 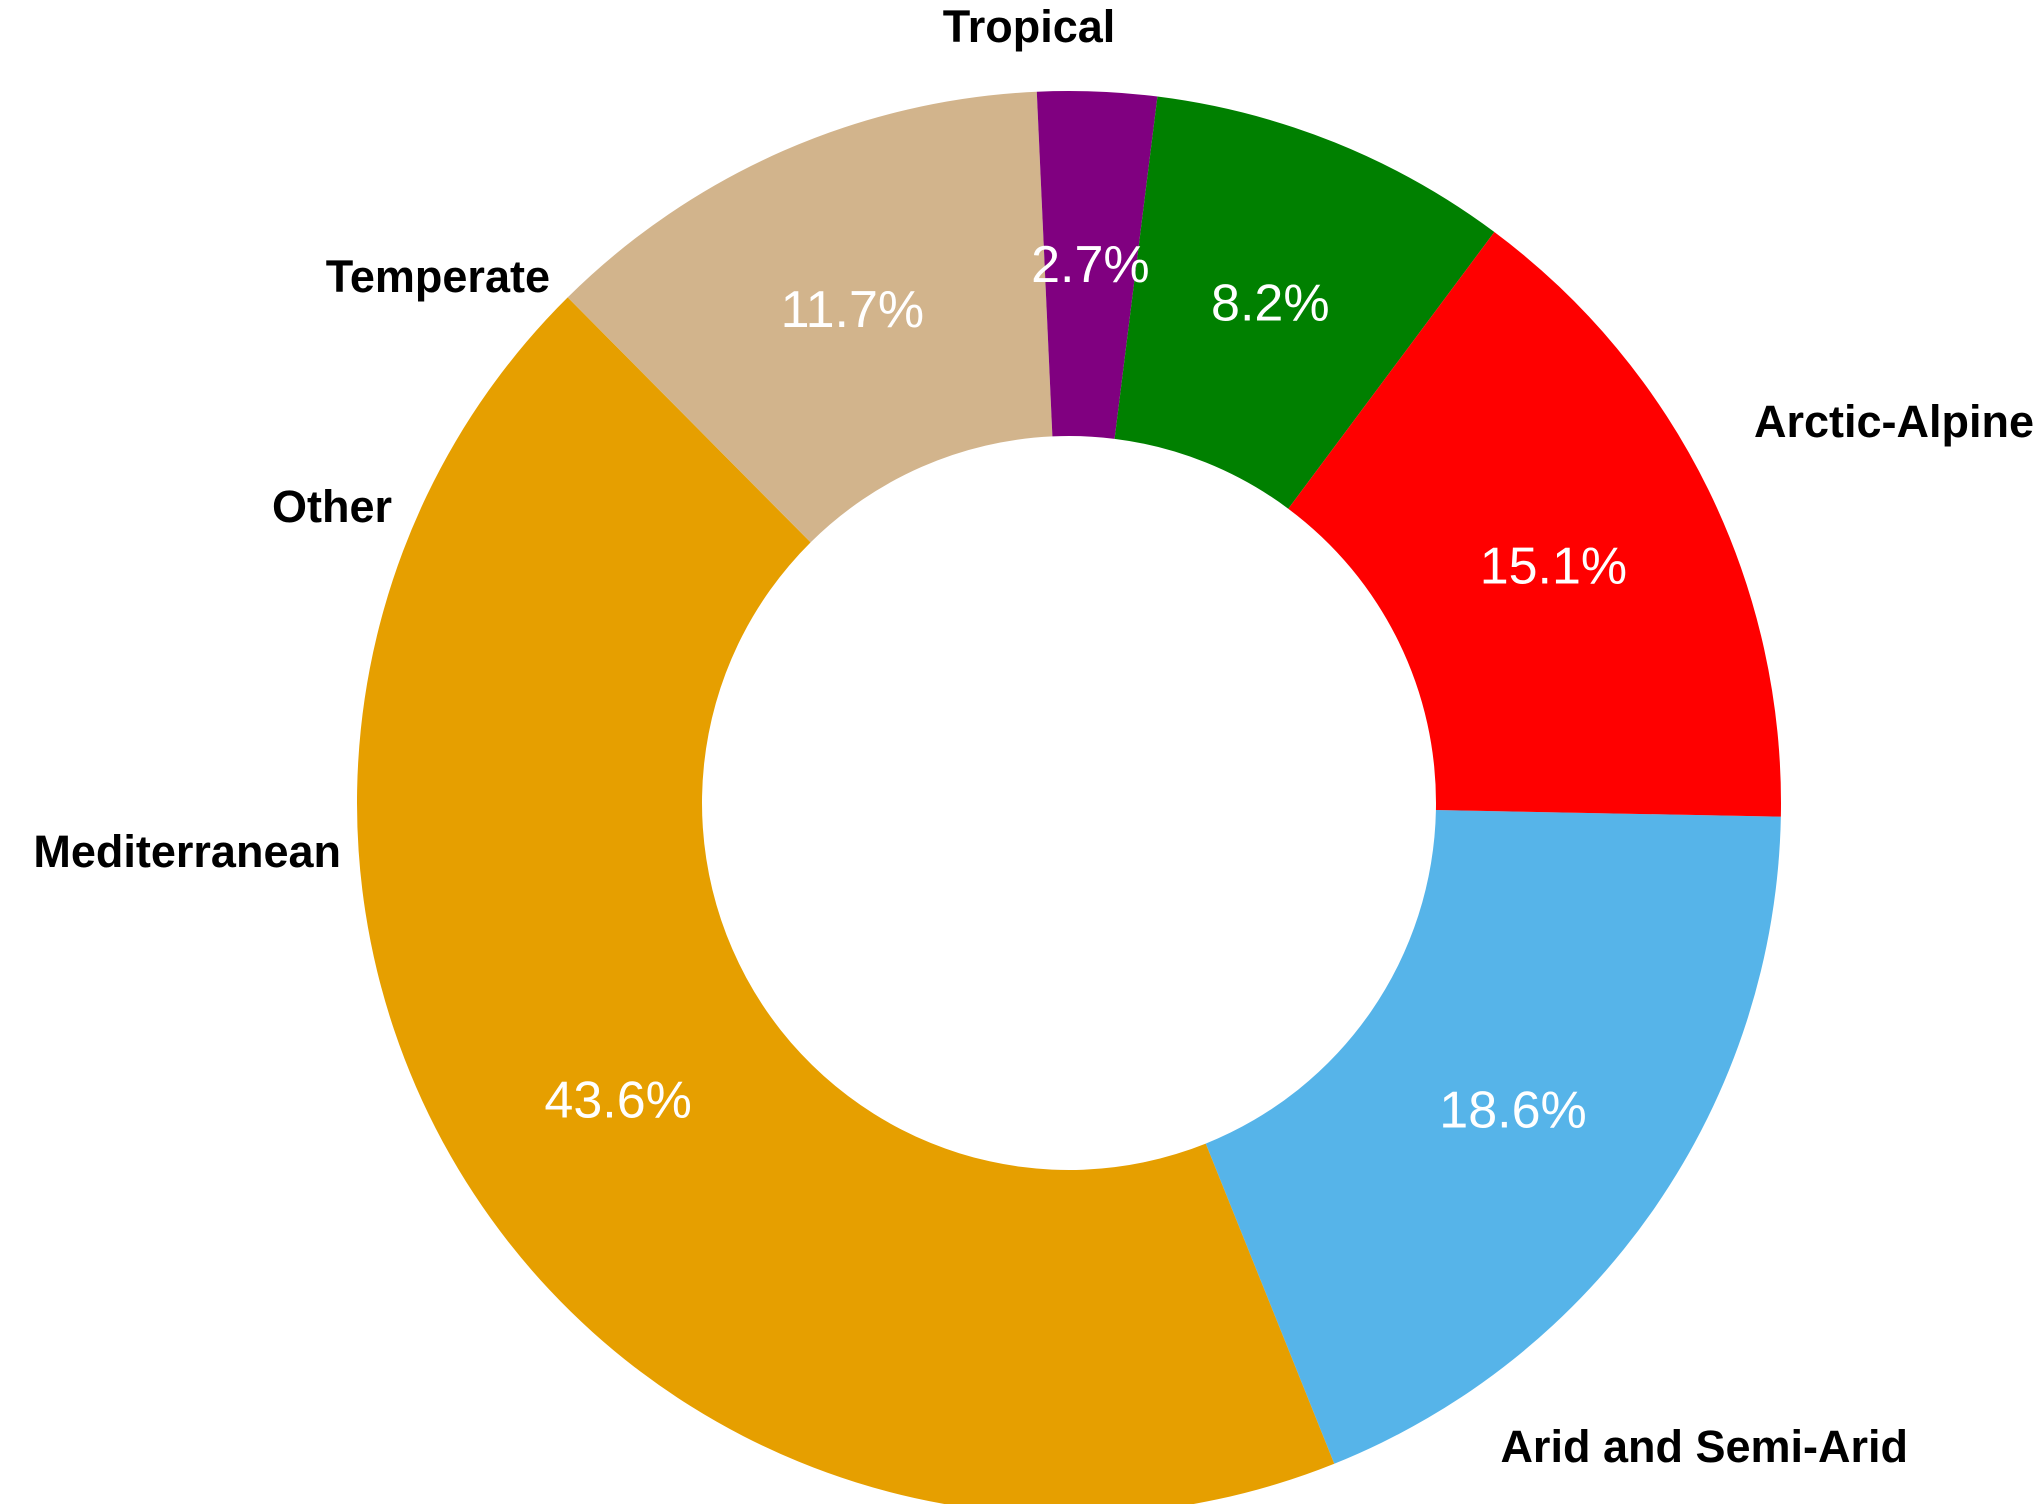 I want to click on value-label-tropical: 15.1%, so click(x=1553, y=567).